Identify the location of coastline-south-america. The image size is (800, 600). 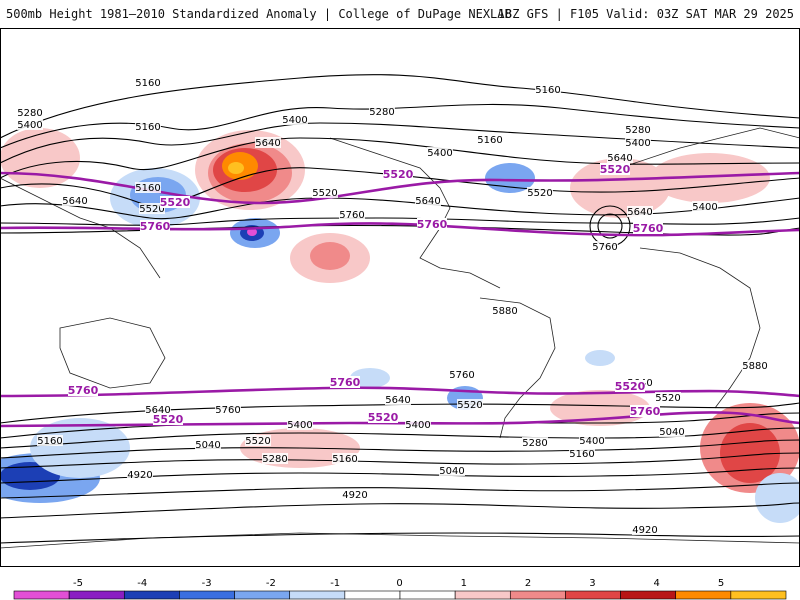
(517, 368).